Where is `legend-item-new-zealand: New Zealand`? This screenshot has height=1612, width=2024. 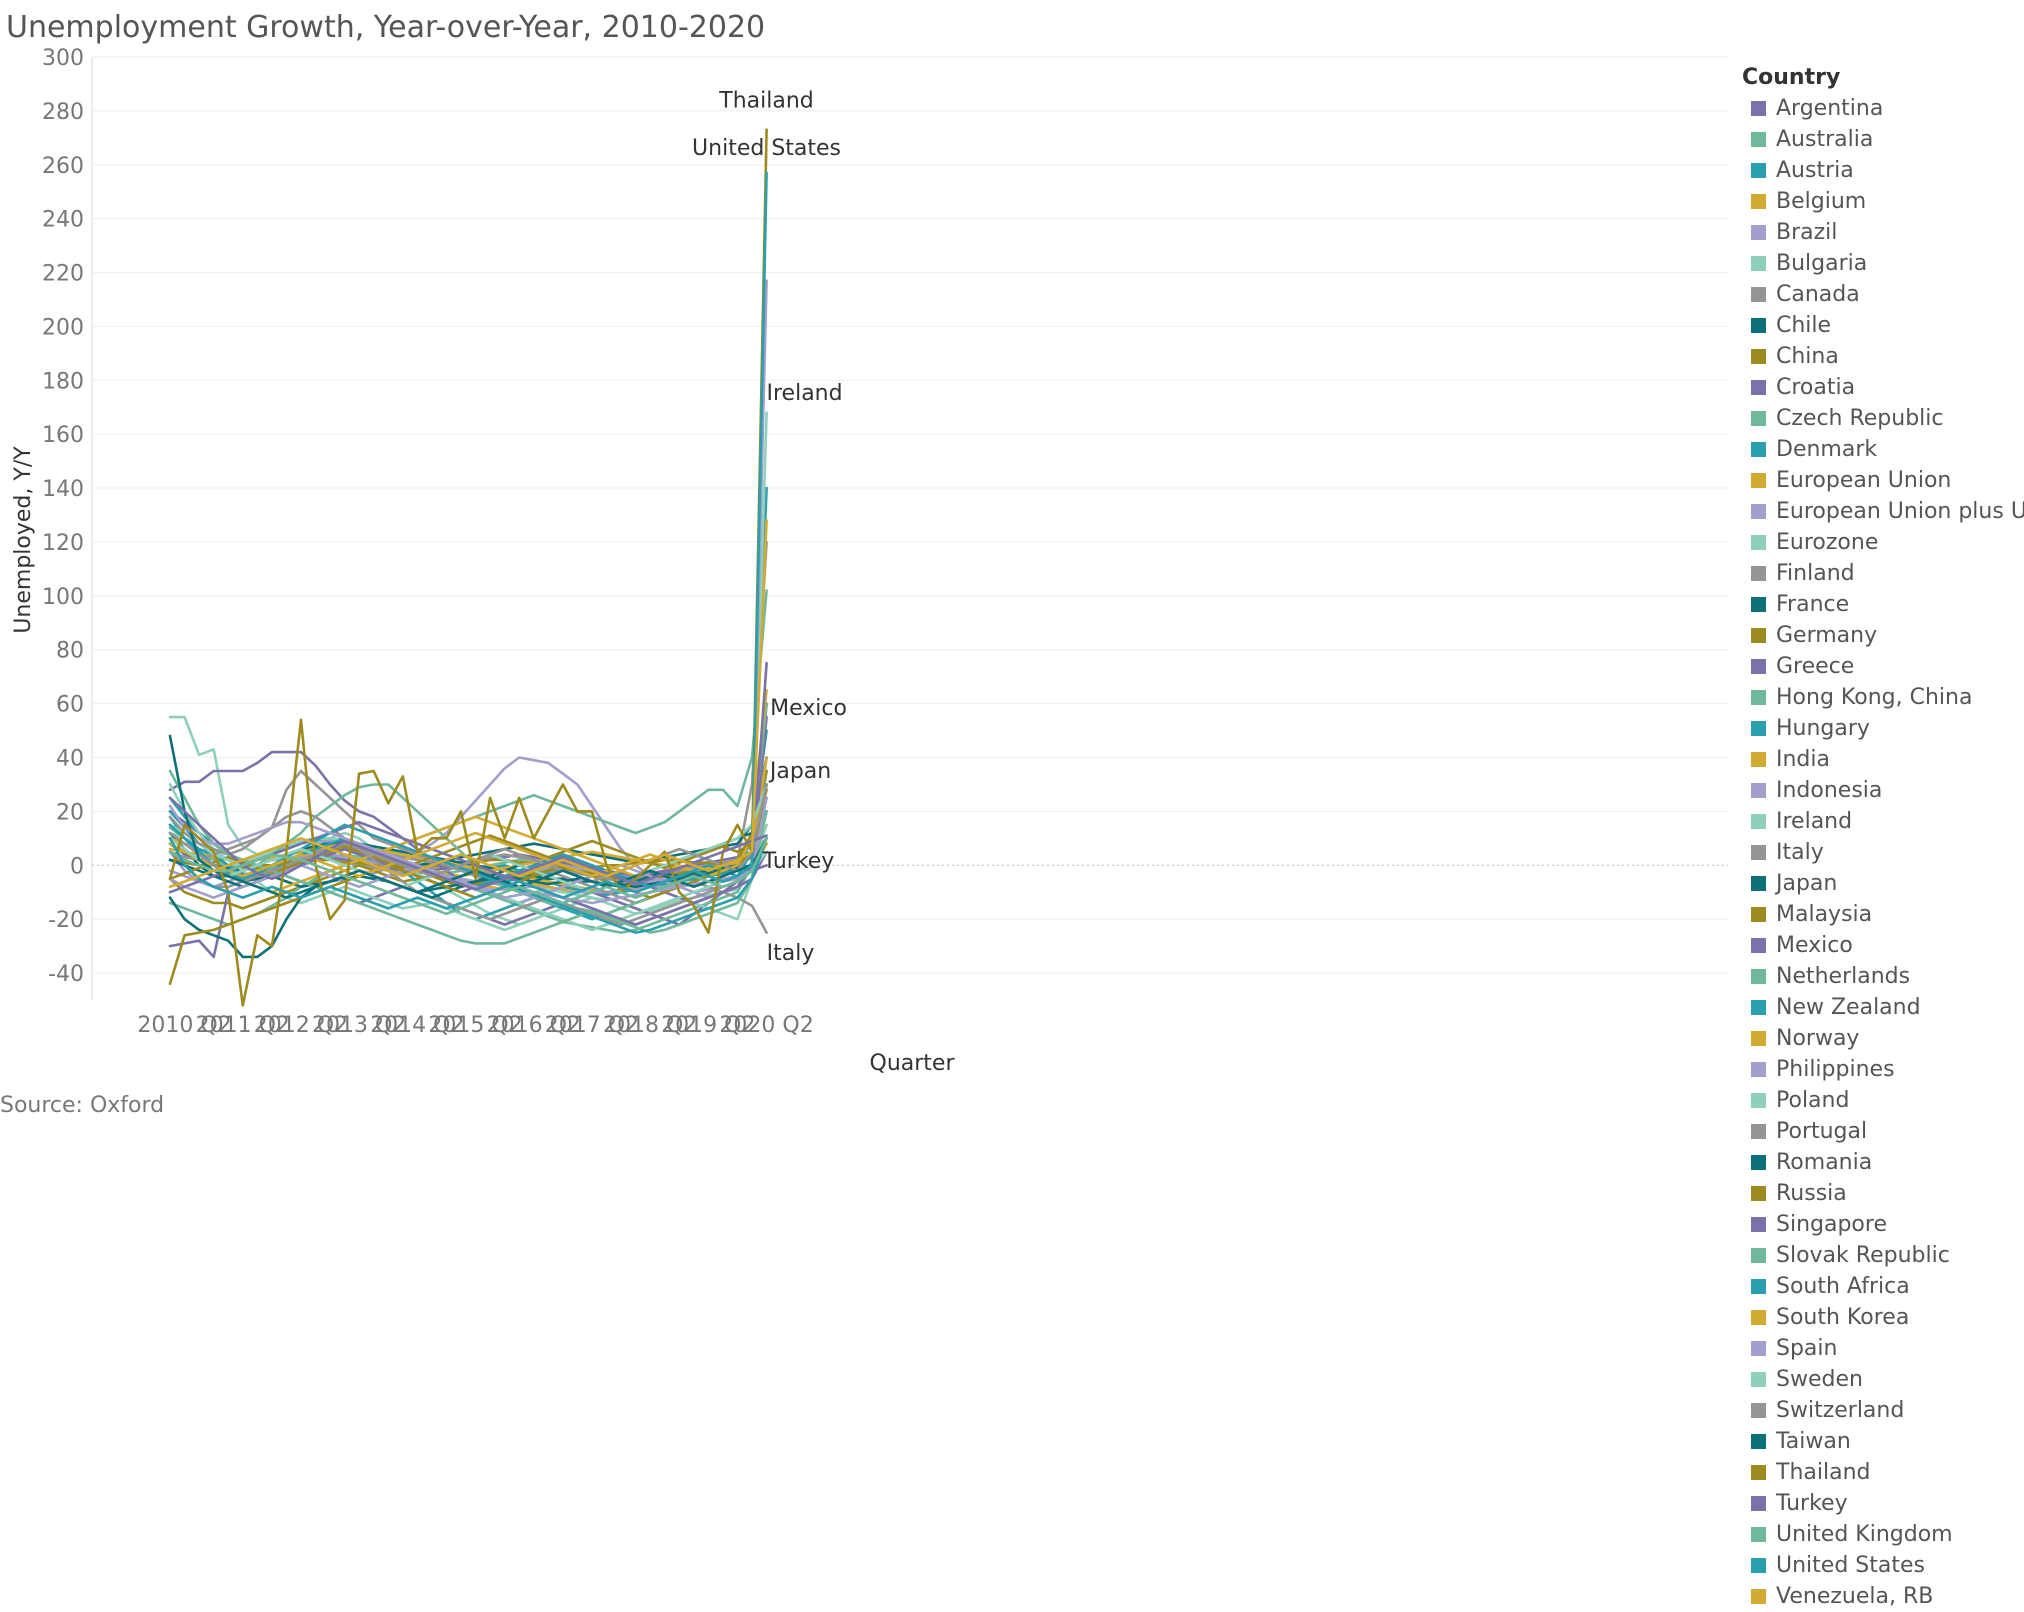
legend-item-new-zealand: New Zealand is located at coordinates (1882, 1007).